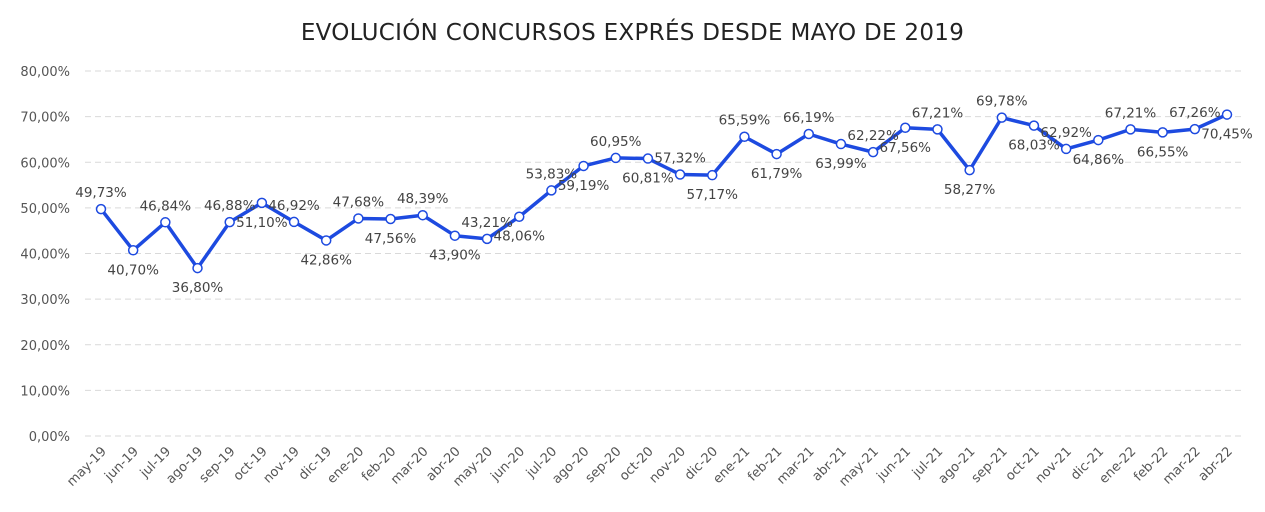  Describe the element at coordinates (1216, 464) in the screenshot. I see `x-tick-label: abr-22` at that location.